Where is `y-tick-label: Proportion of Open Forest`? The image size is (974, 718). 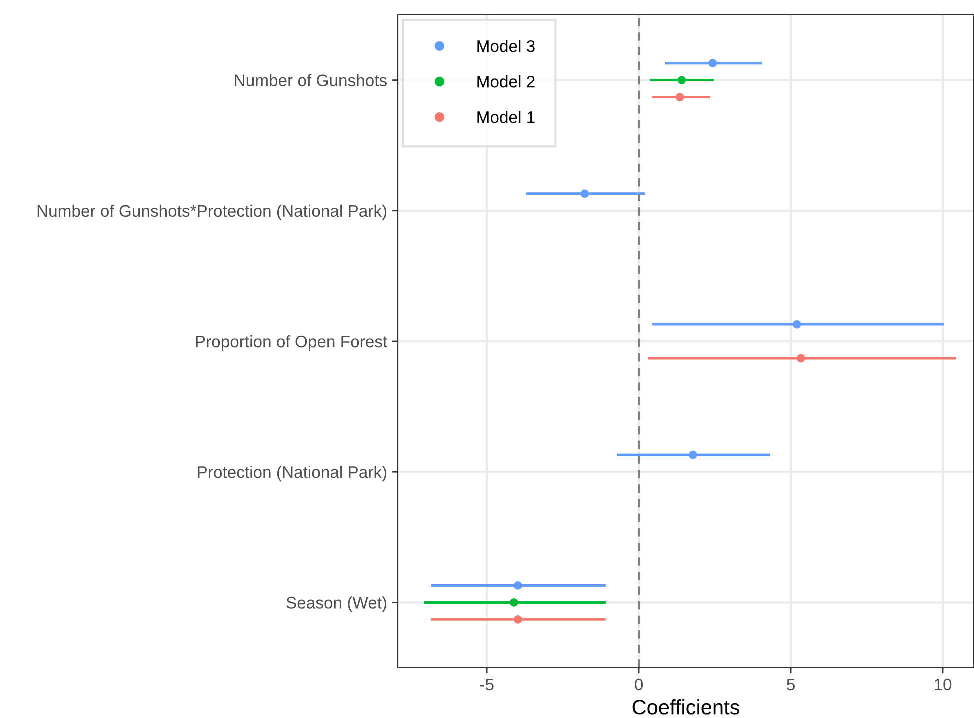
y-tick-label: Proportion of Open Forest is located at coordinates (292, 343).